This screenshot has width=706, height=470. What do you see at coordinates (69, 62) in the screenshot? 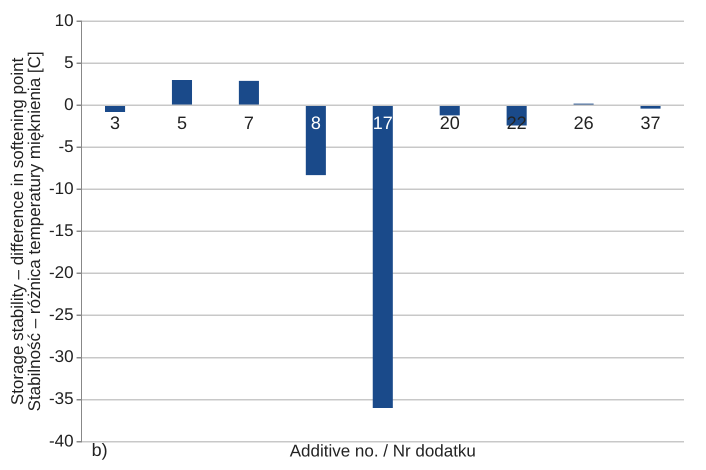
I see `y-tick-label: 5` at bounding box center [69, 62].